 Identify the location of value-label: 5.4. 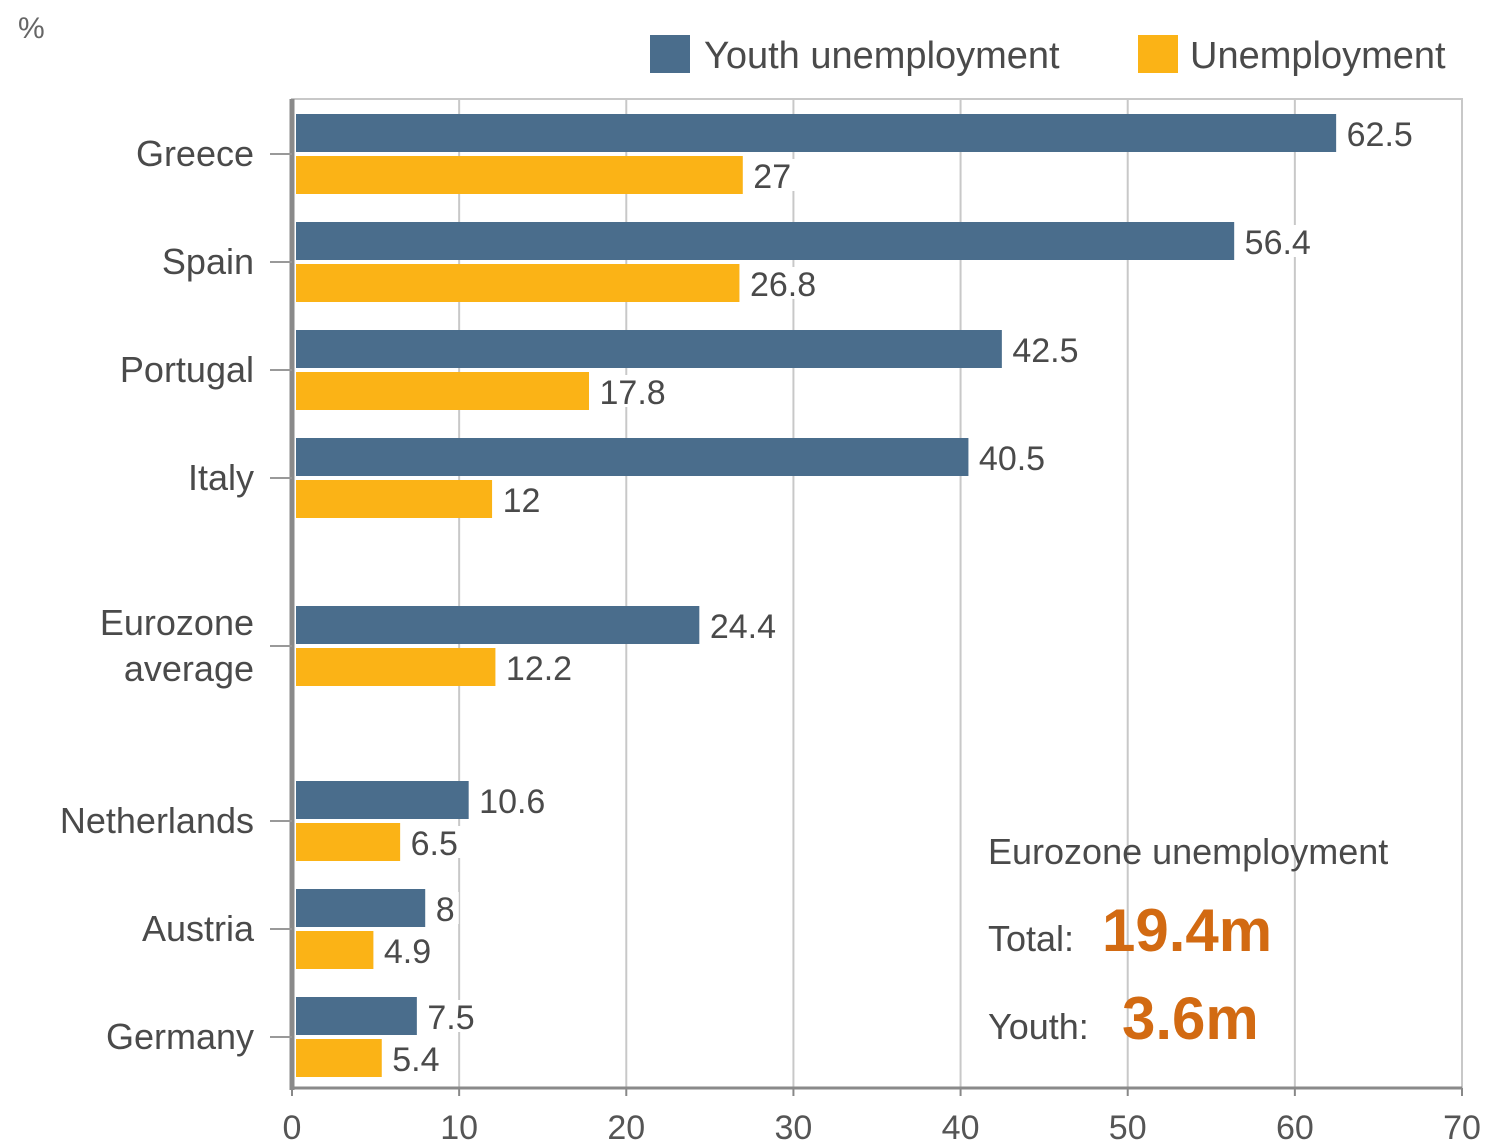
(415, 1060).